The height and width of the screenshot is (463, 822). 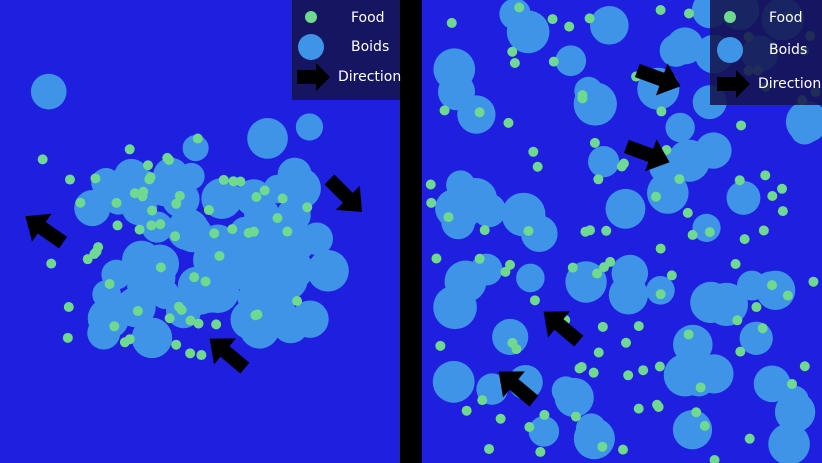 What do you see at coordinates (368, 18) in the screenshot?
I see `legend-label: Food` at bounding box center [368, 18].